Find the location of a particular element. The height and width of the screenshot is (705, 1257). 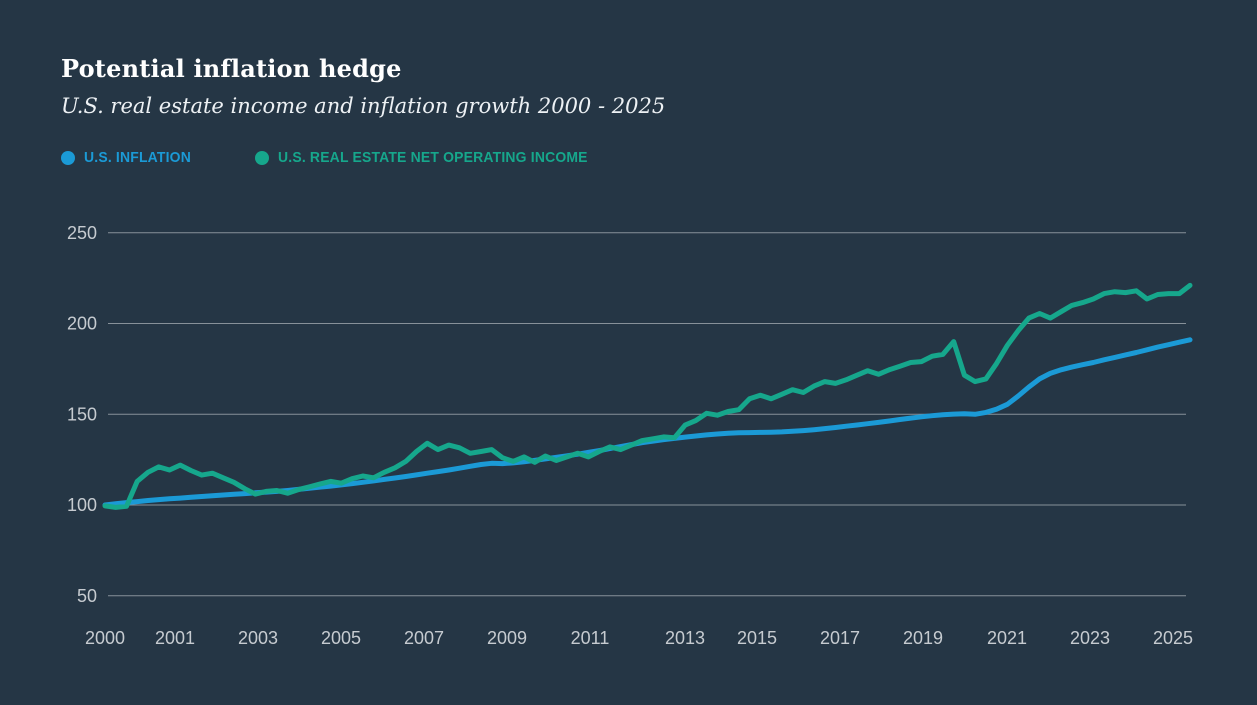

x-tick-label-2015: 2015 is located at coordinates (757, 638).